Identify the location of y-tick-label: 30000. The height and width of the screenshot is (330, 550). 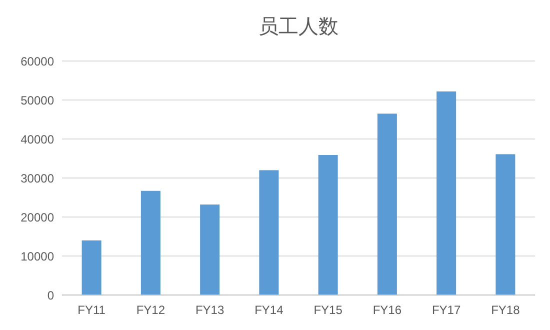
(37, 179).